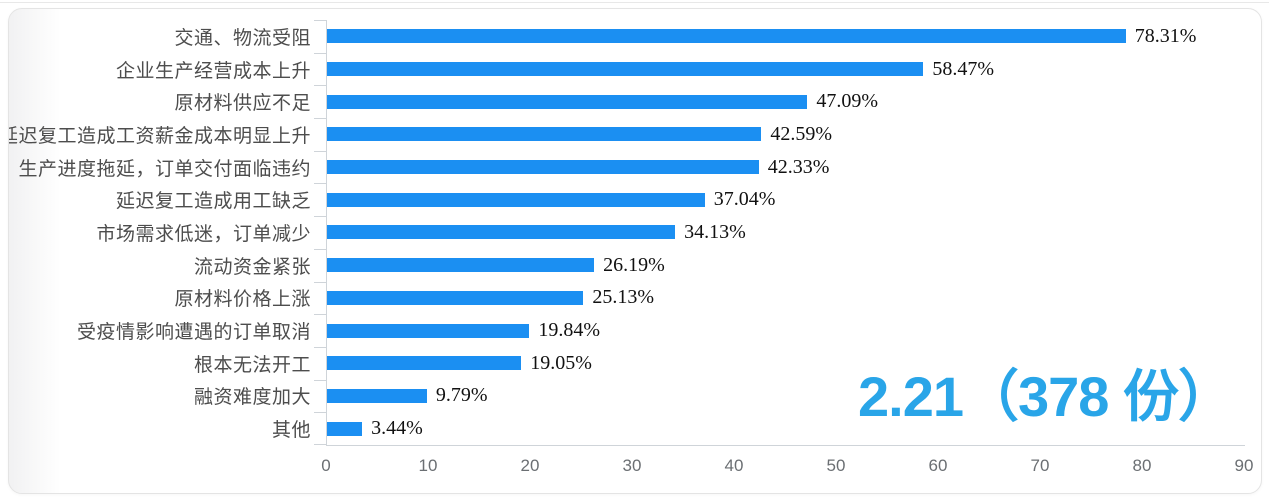 The height and width of the screenshot is (499, 1269). What do you see at coordinates (963, 68) in the screenshot?
I see `bar-value-label: 58.47%` at bounding box center [963, 68].